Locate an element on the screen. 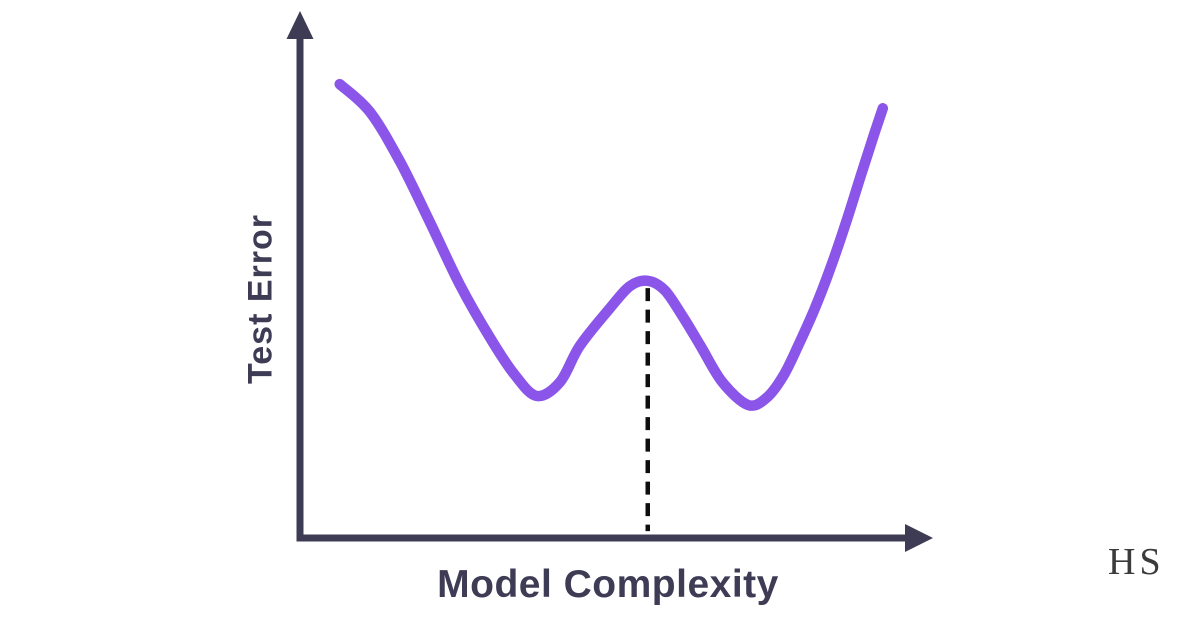  y-axis-arrow-icon is located at coordinates (300, 25).